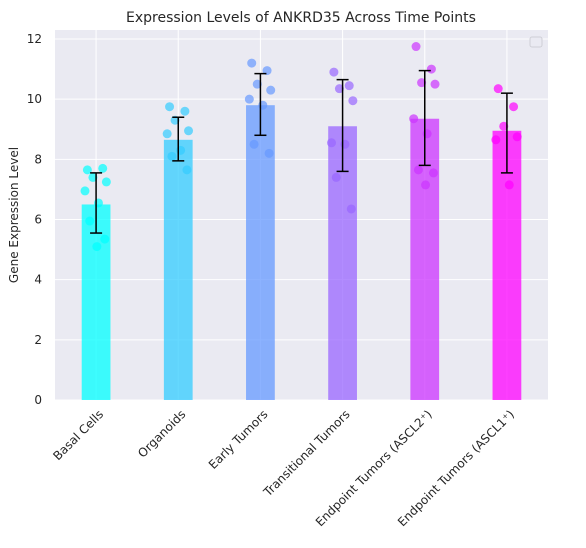  I want to click on legend-box, so click(536, 42).